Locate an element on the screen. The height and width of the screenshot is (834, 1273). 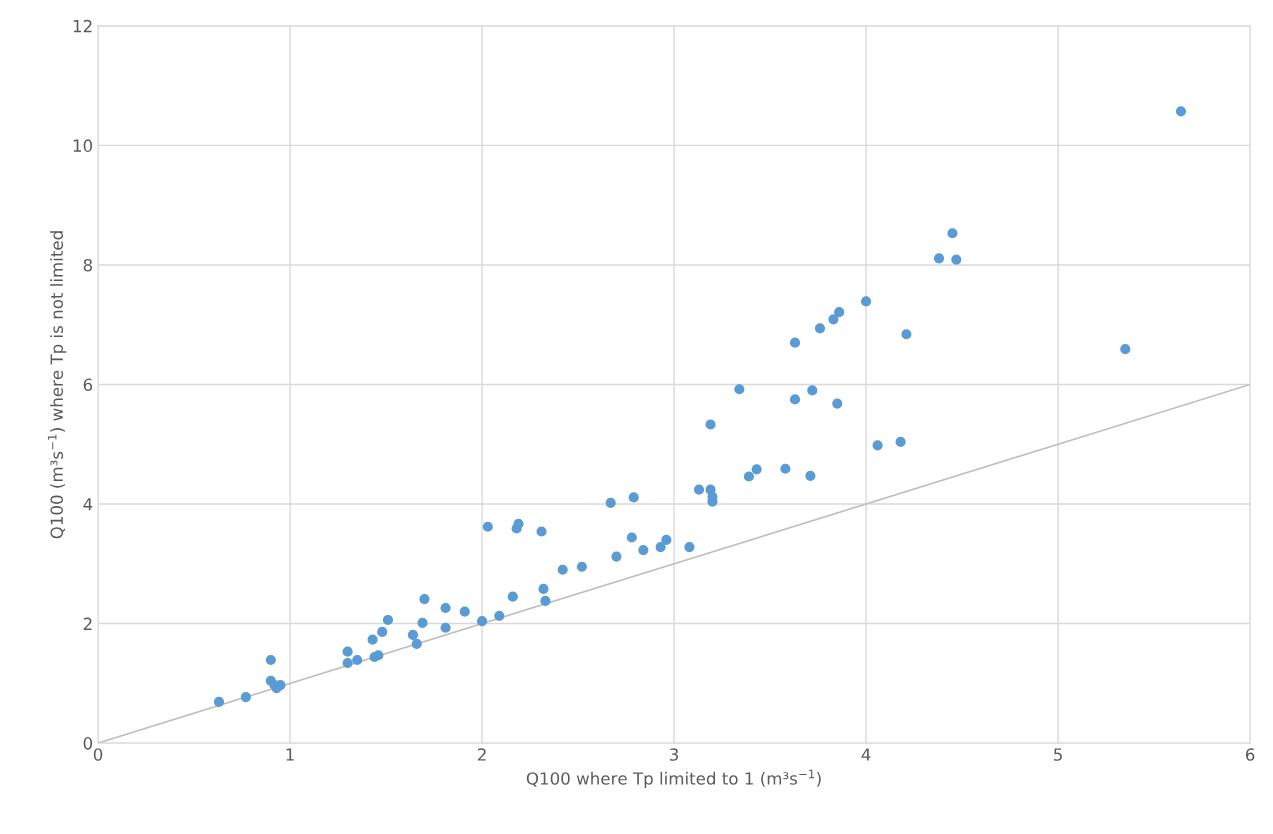
y-tick-label: 6 is located at coordinates (88, 385).